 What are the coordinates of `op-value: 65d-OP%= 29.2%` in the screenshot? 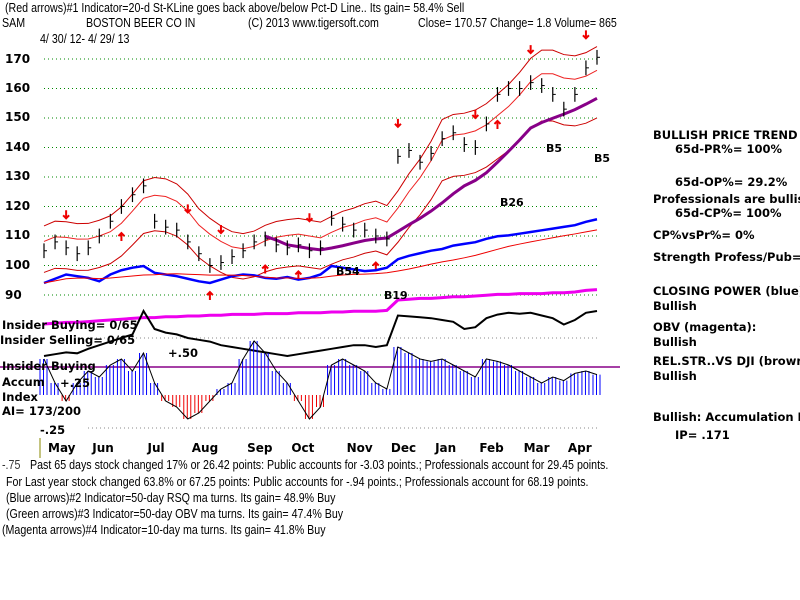 It's located at (731, 182).